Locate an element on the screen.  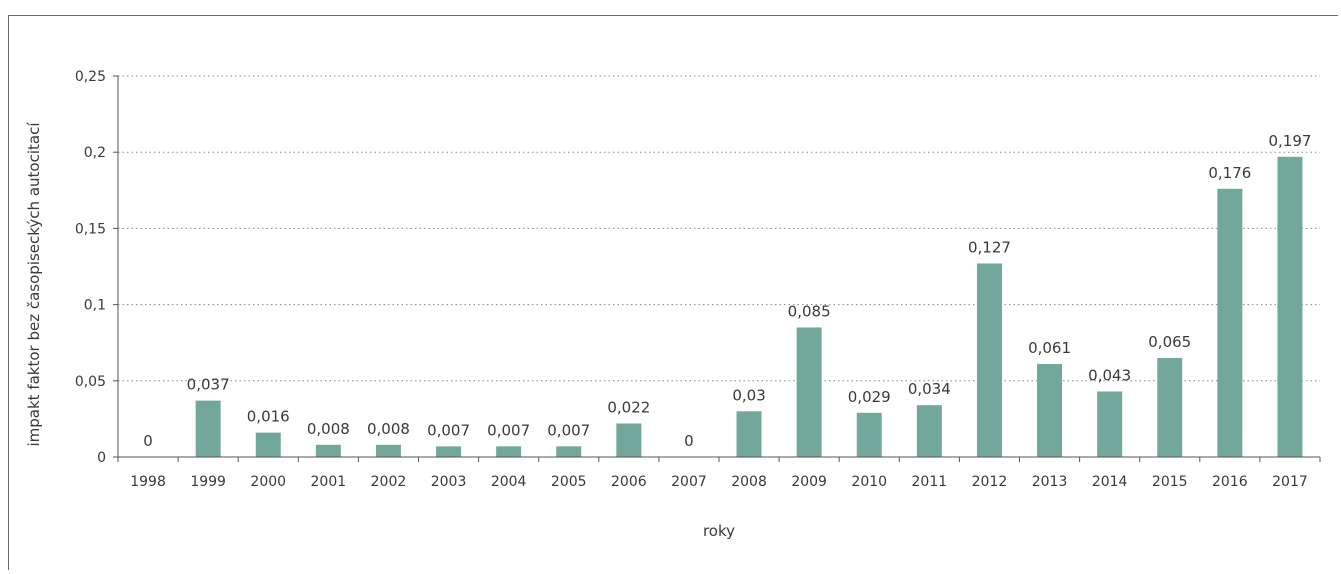
x-tick-label: 2016 is located at coordinates (1230, 482).